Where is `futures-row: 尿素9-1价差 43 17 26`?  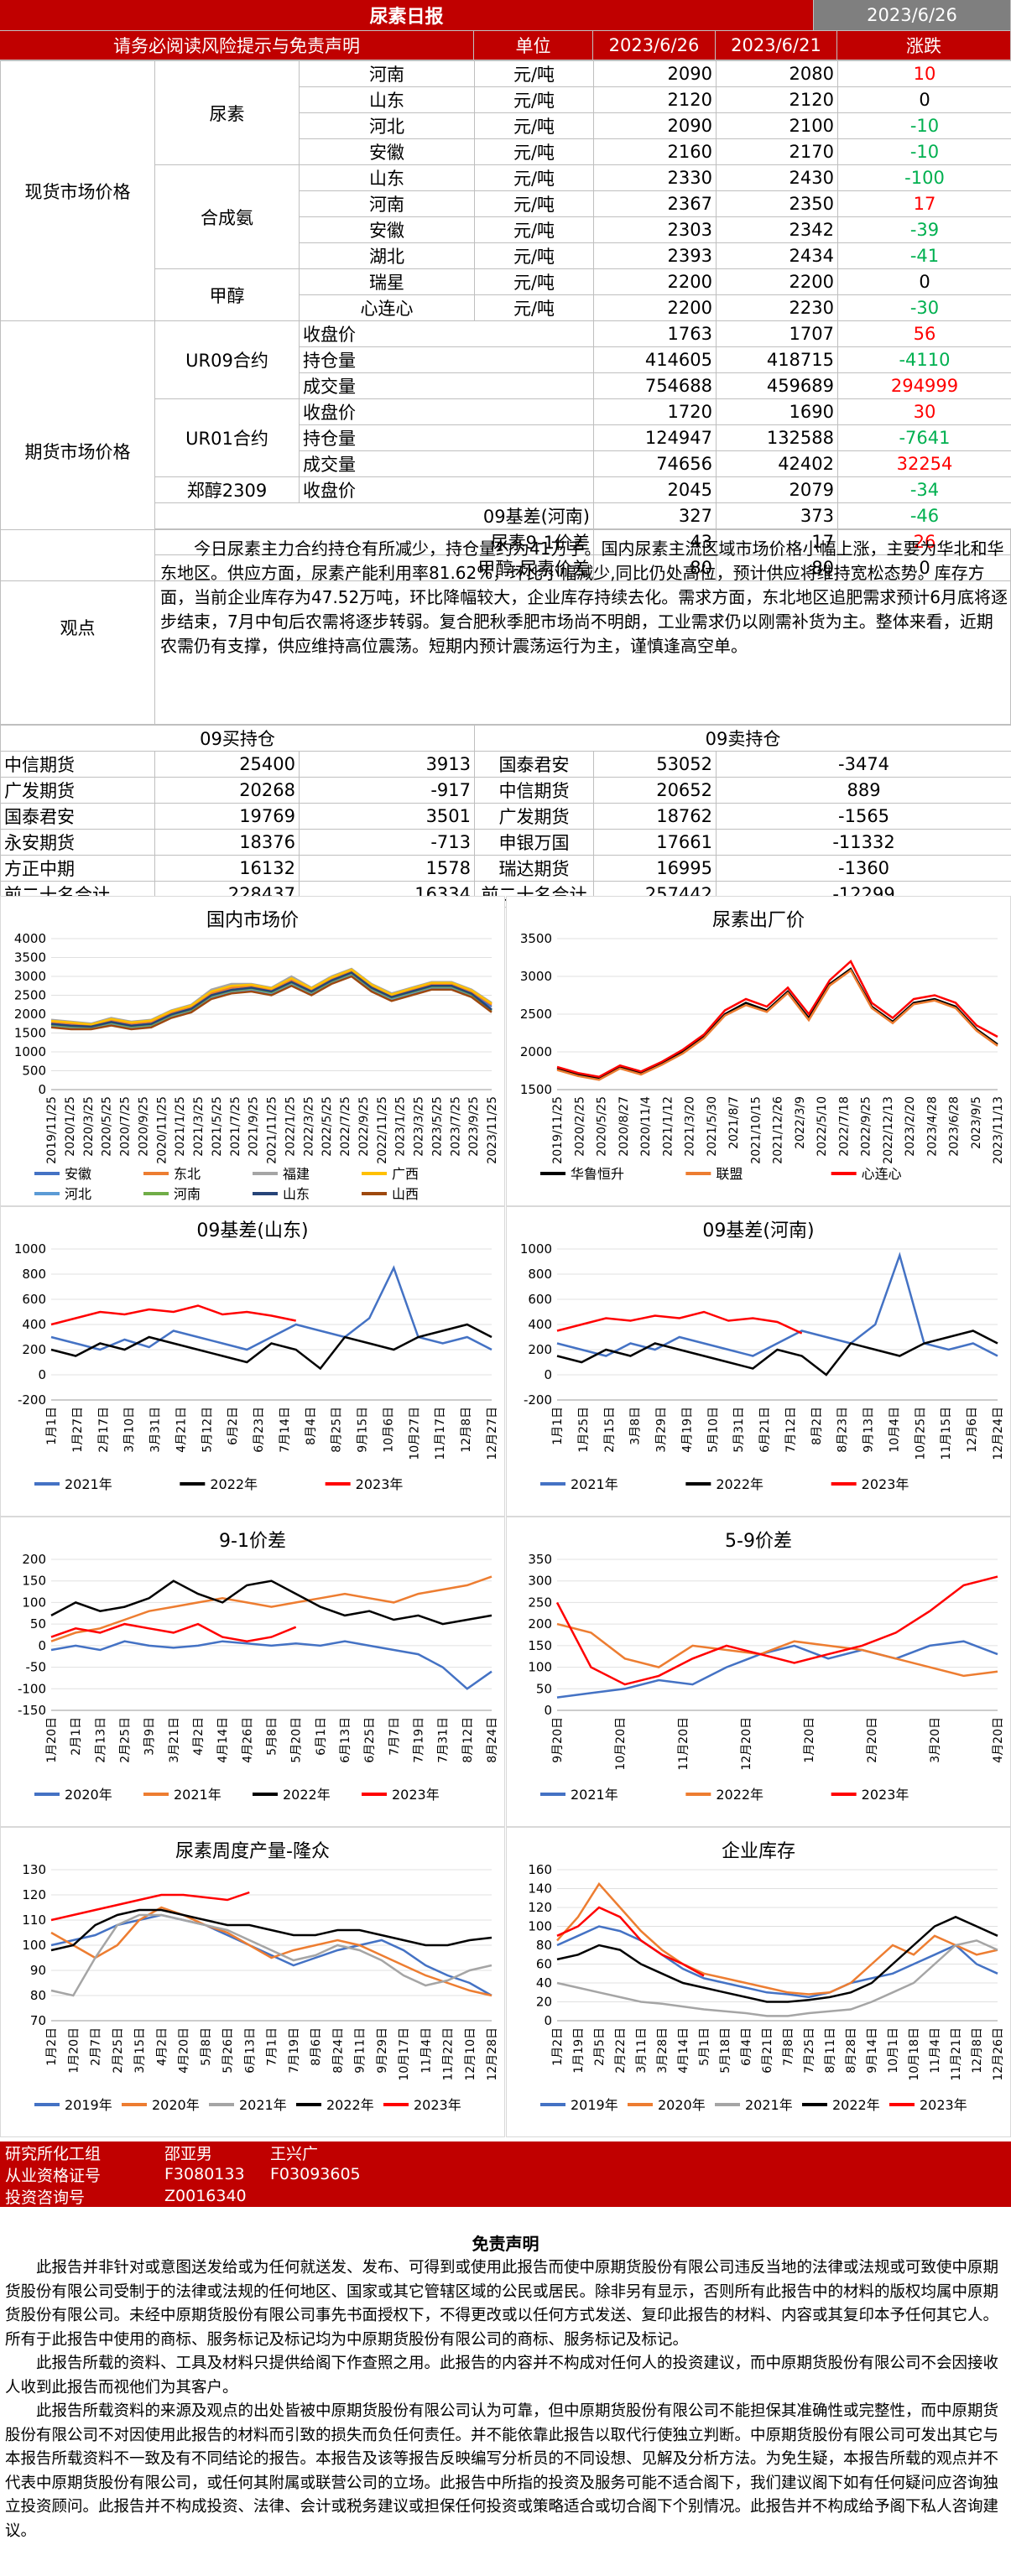
futures-row: 尿素9-1价差 43 17 26 is located at coordinates (506, 541).